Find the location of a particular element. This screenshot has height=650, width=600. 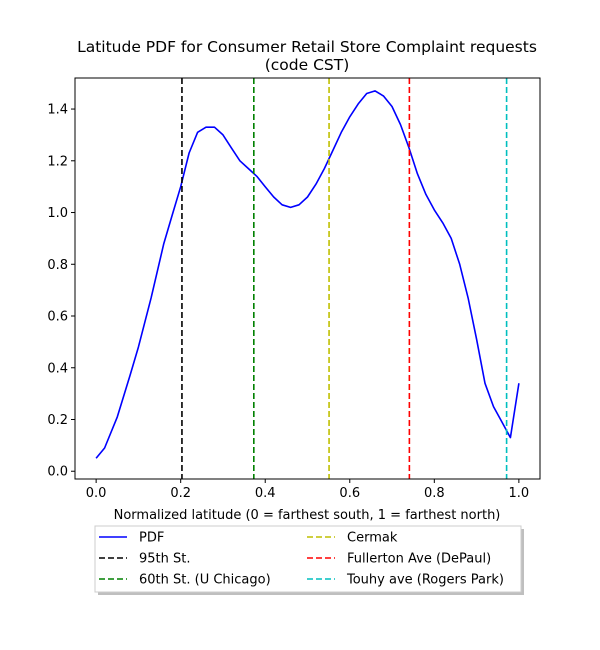

legend-label: 60th St. (U Chicago) is located at coordinates (205, 580).